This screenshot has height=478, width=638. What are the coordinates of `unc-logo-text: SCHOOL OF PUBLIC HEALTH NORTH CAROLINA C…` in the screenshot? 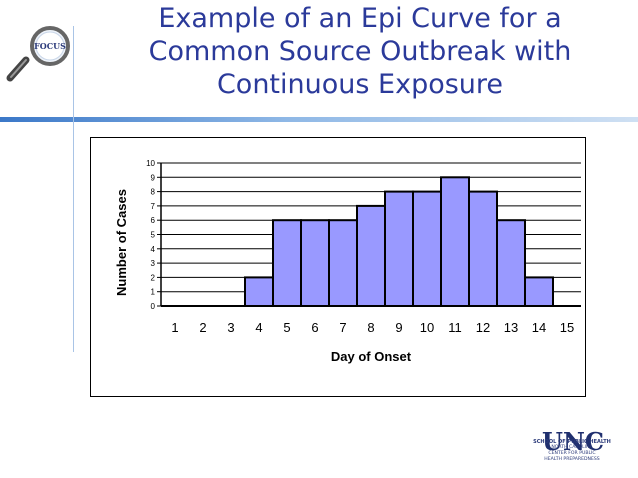 It's located at (572, 451).